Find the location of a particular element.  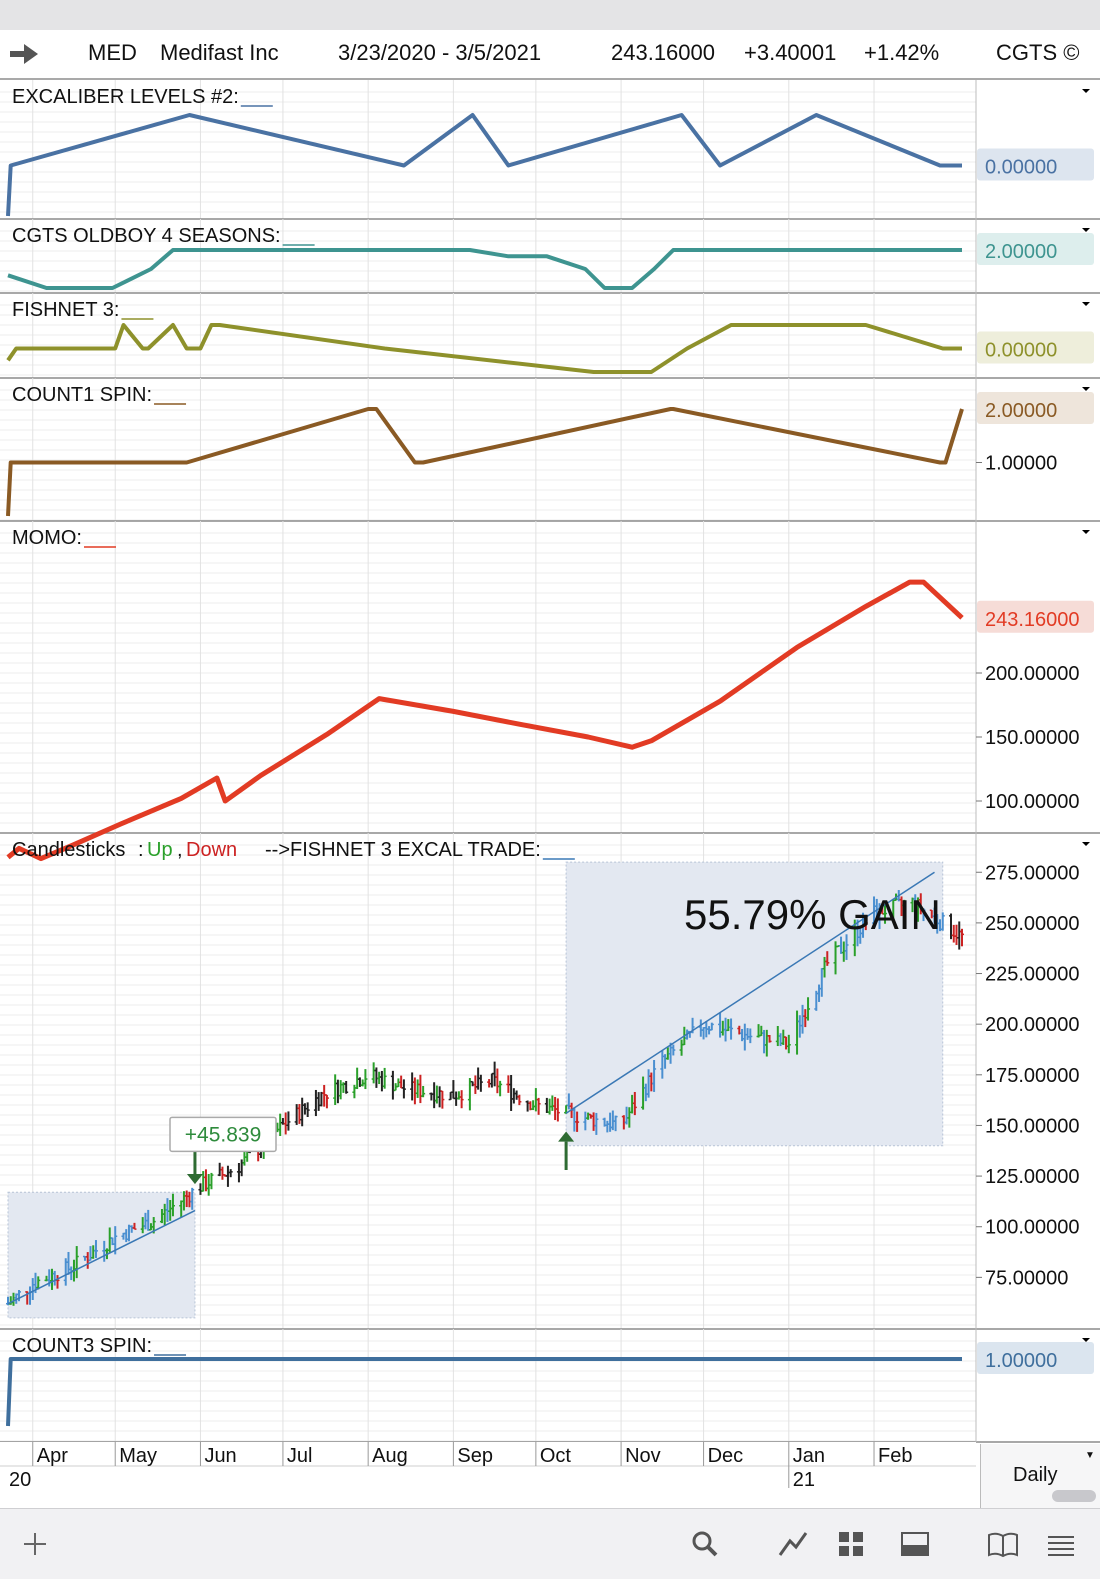

x-axis-month-label: Aug is located at coordinates (390, 1456).